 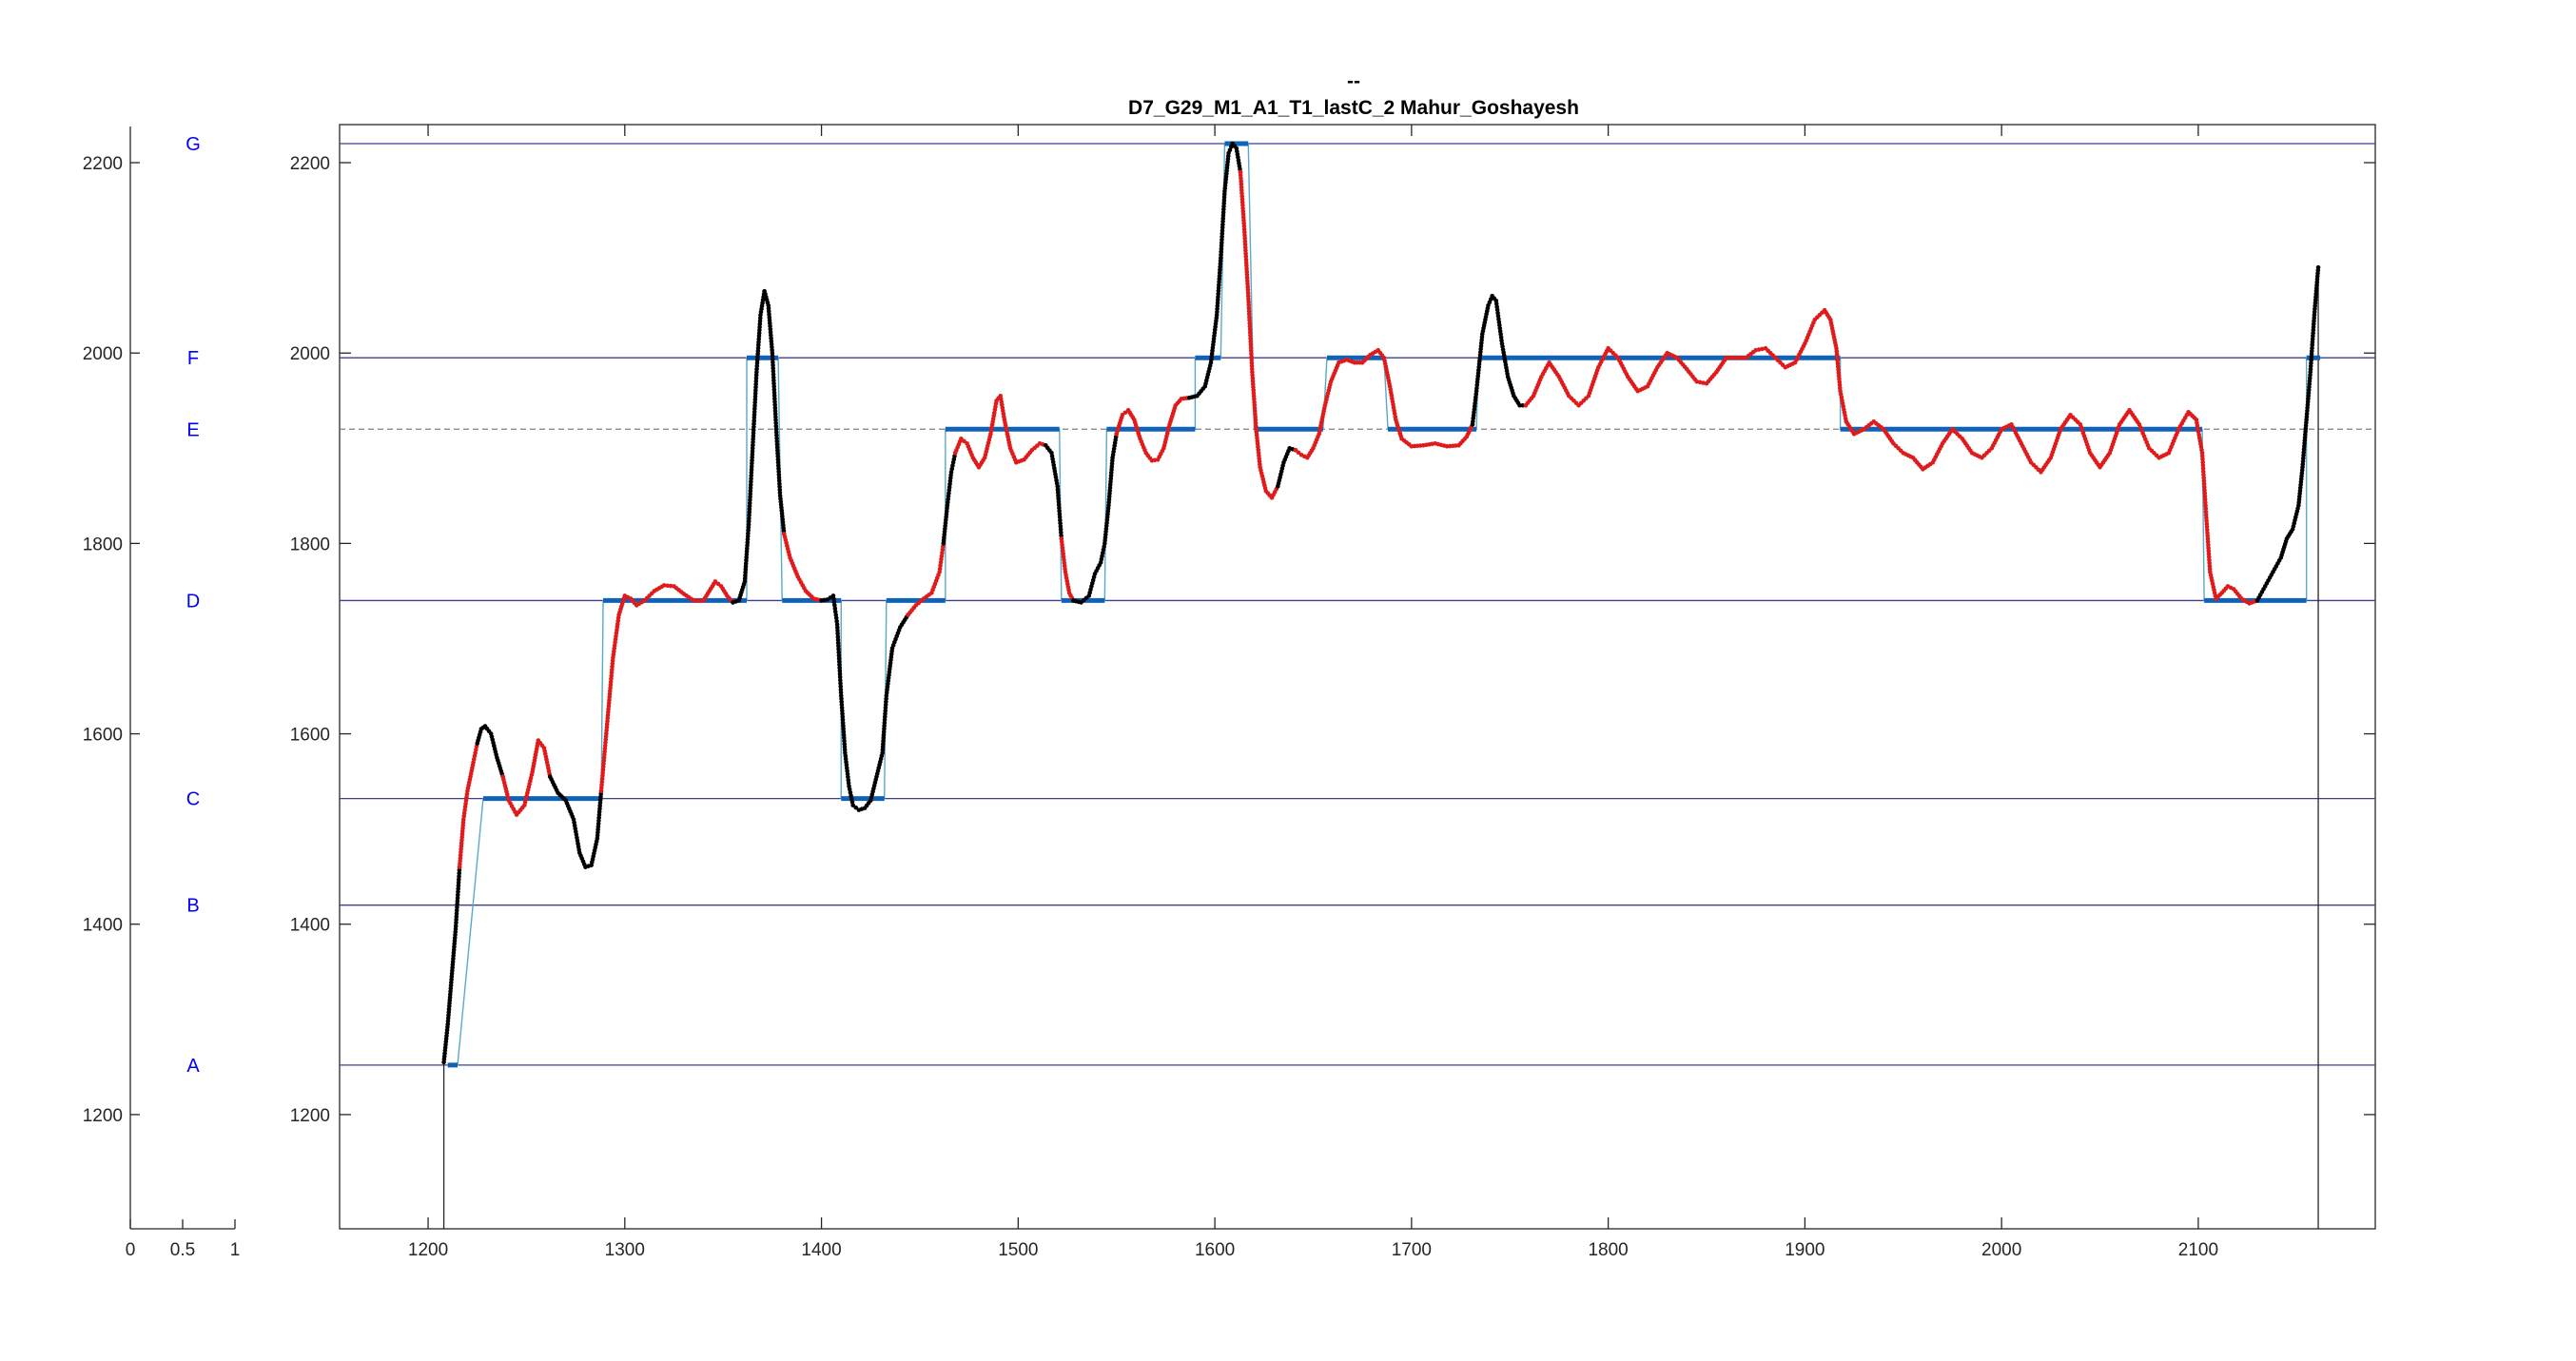 I want to click on chart-title: --, so click(x=1354, y=81).